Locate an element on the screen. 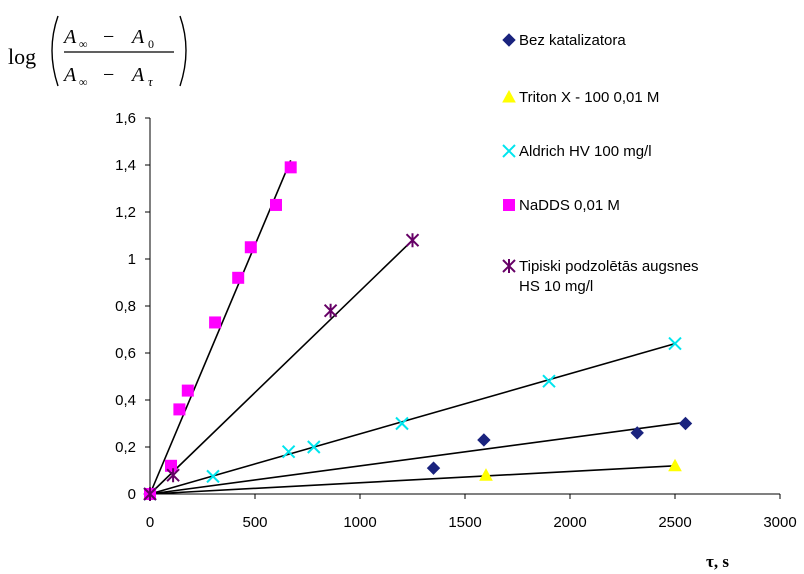 The image size is (804, 574). x-axis-label: τ, s is located at coordinates (717, 561).